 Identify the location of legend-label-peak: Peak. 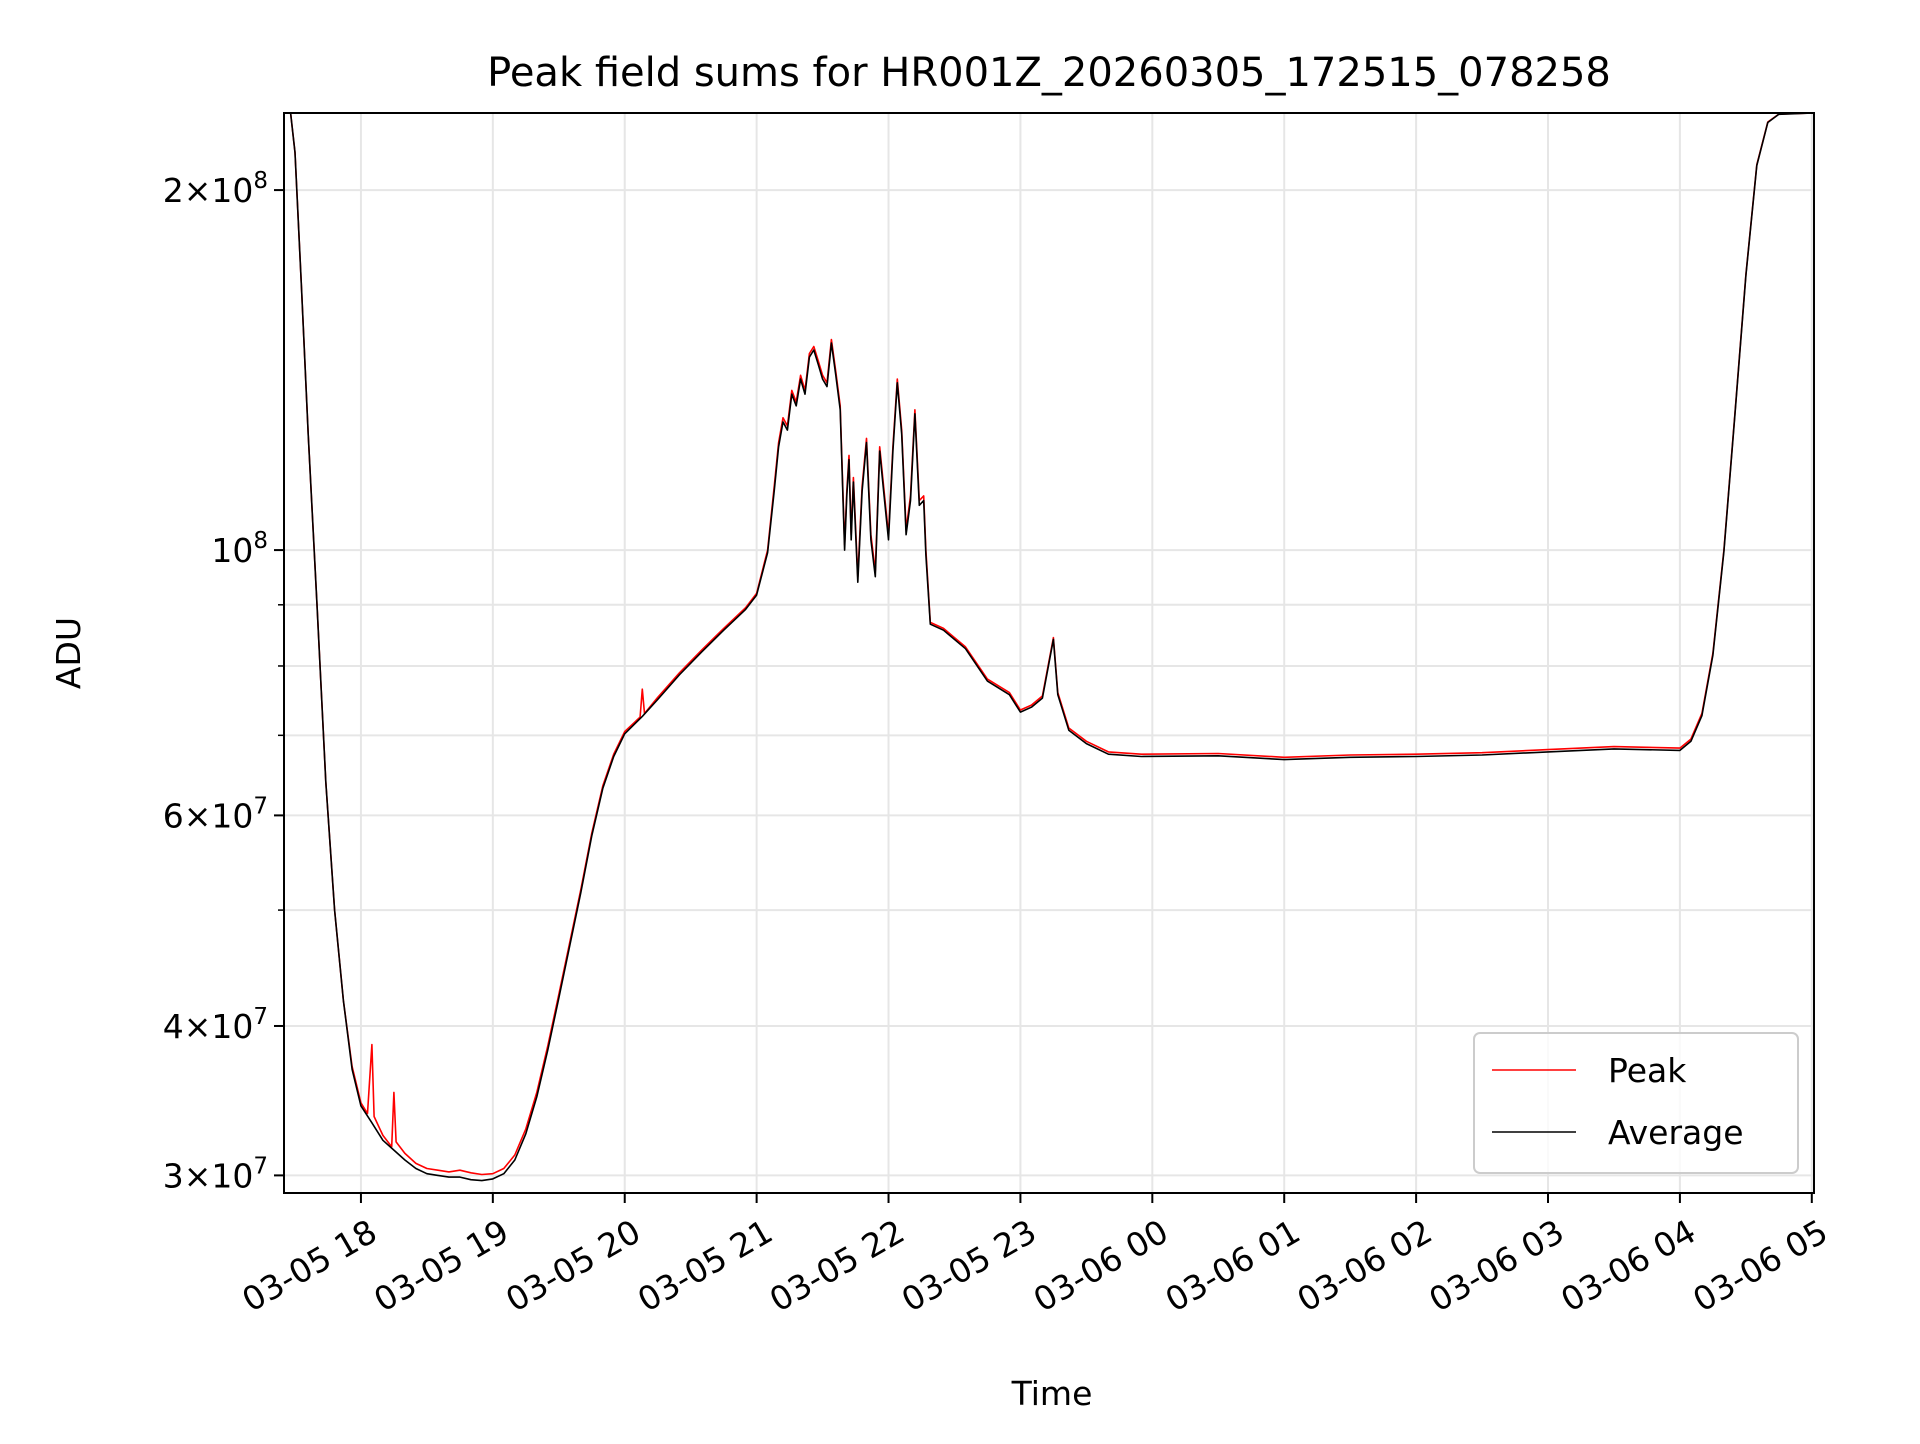
(1647, 1070).